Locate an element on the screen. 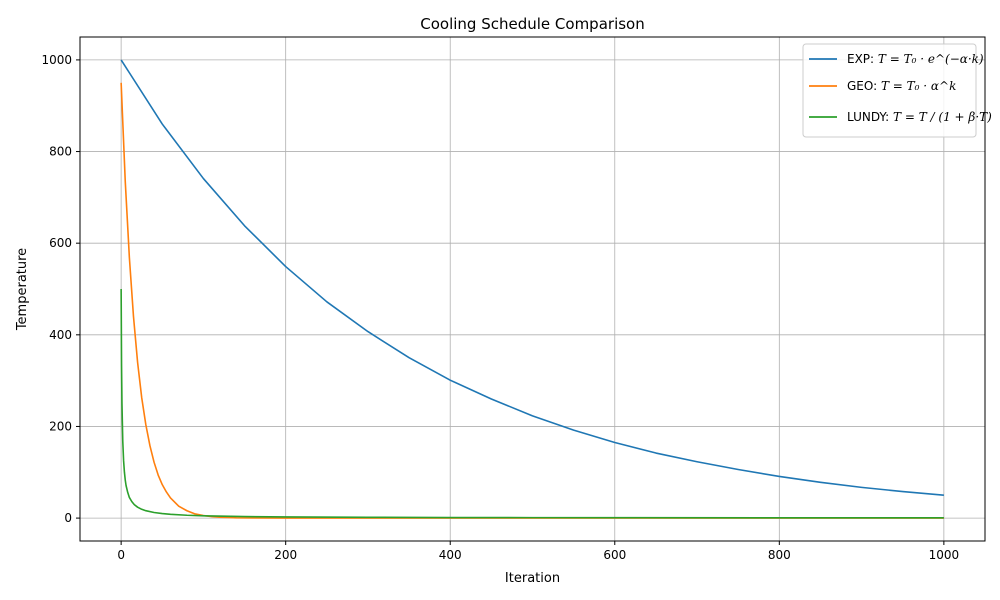 This screenshot has height=600, width=1000. legend-label-2: GEO: T = T₀ · α^k is located at coordinates (901, 86).